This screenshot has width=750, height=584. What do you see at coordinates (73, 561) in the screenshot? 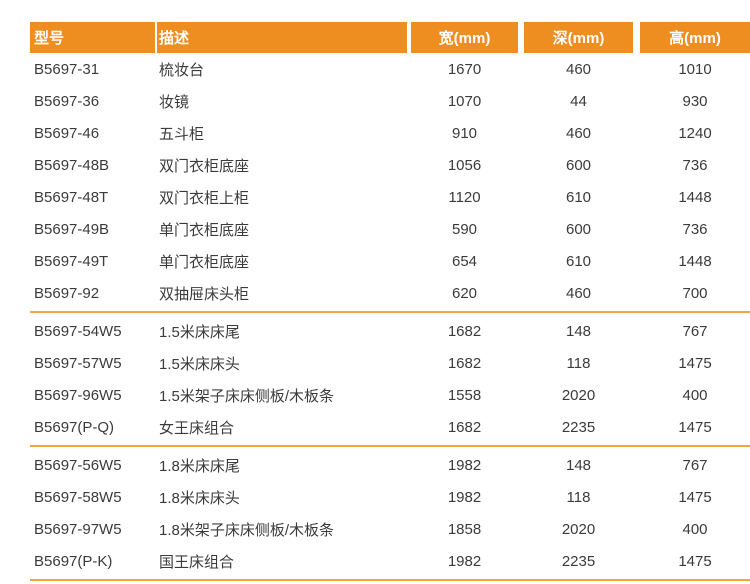
I see `cell-model: B5697(P-K)` at bounding box center [73, 561].